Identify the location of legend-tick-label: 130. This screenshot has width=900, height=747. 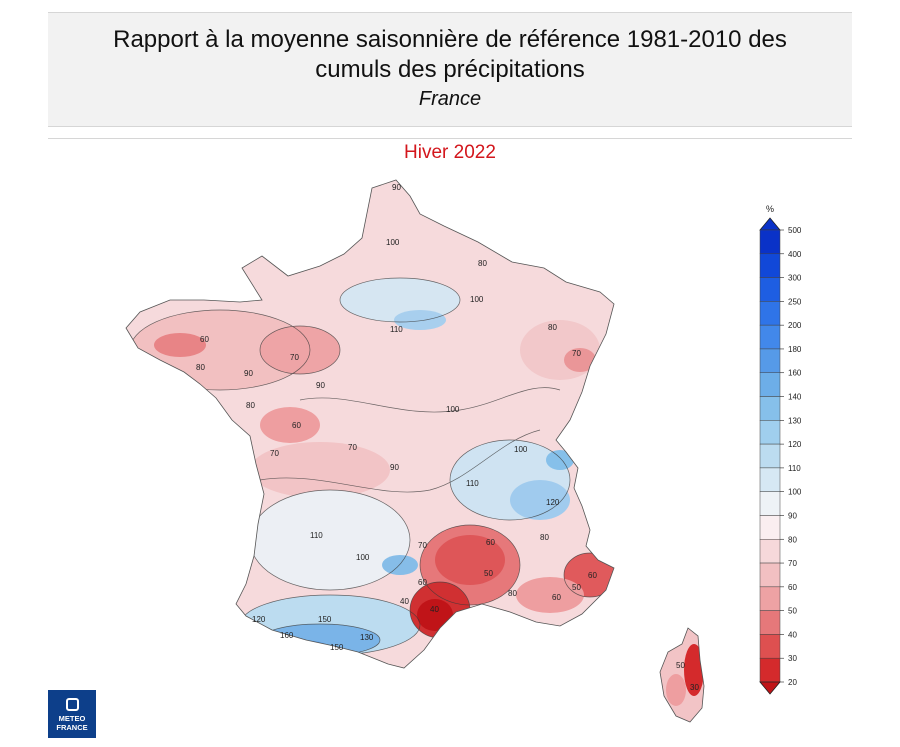
(795, 420).